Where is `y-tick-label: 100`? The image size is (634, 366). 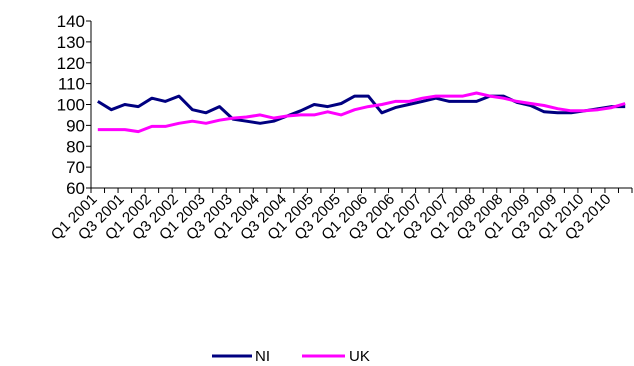
y-tick-label: 100 is located at coordinates (71, 105).